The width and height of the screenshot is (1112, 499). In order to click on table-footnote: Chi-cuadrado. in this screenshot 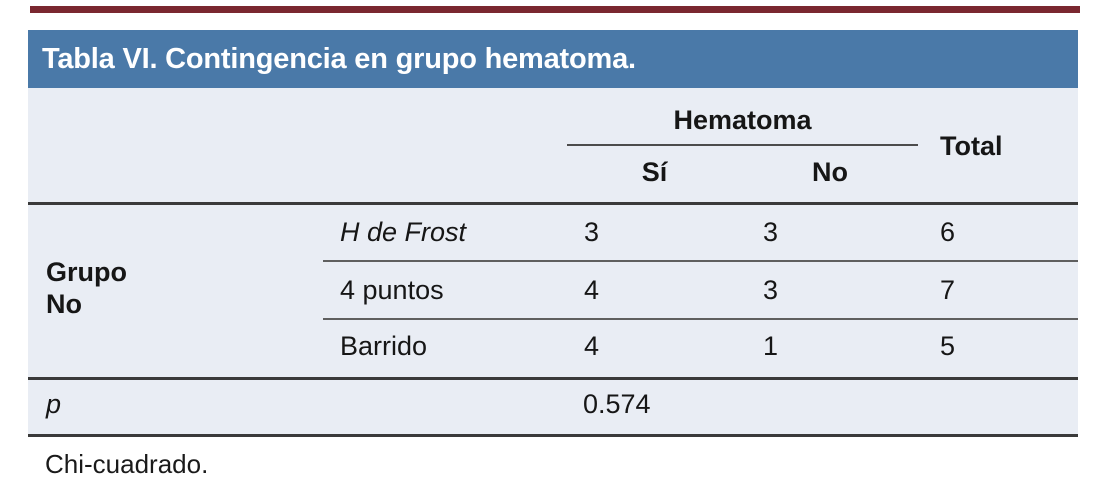, I will do `click(127, 464)`.